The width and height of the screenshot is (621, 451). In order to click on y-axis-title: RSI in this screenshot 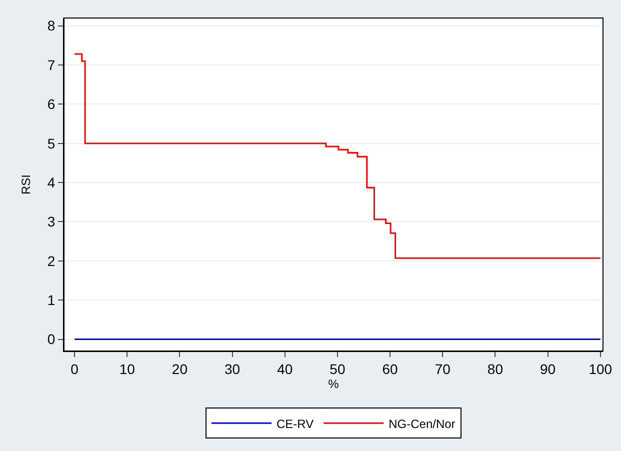, I will do `click(26, 184)`.